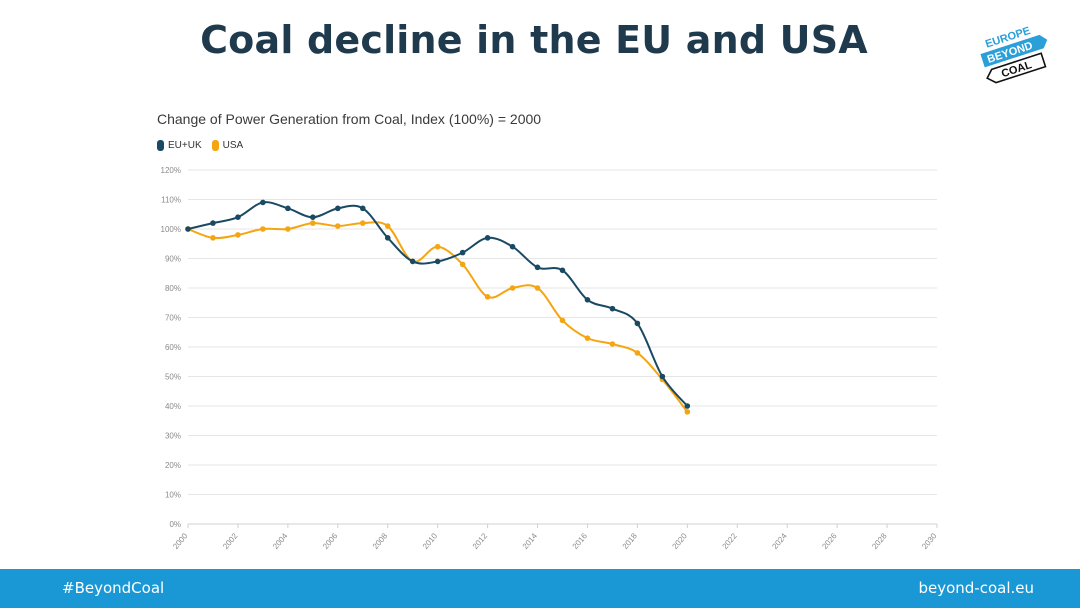 Image resolution: width=1080 pixels, height=608 pixels. Describe the element at coordinates (180, 541) in the screenshot. I see `x-tick-label: 2000` at that location.